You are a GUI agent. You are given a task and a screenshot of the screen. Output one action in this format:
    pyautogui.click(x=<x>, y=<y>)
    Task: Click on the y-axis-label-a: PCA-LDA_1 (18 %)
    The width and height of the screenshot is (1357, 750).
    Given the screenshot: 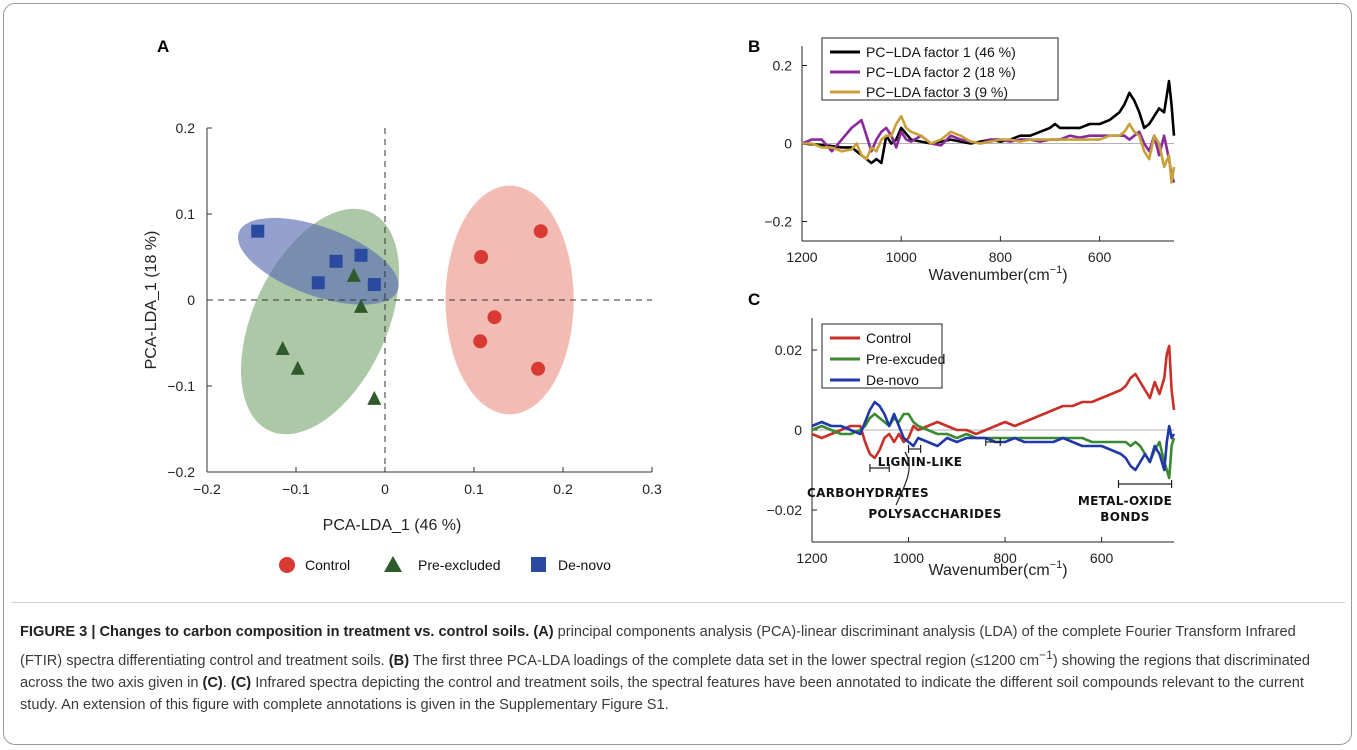 What is the action you would take?
    pyautogui.click(x=151, y=300)
    